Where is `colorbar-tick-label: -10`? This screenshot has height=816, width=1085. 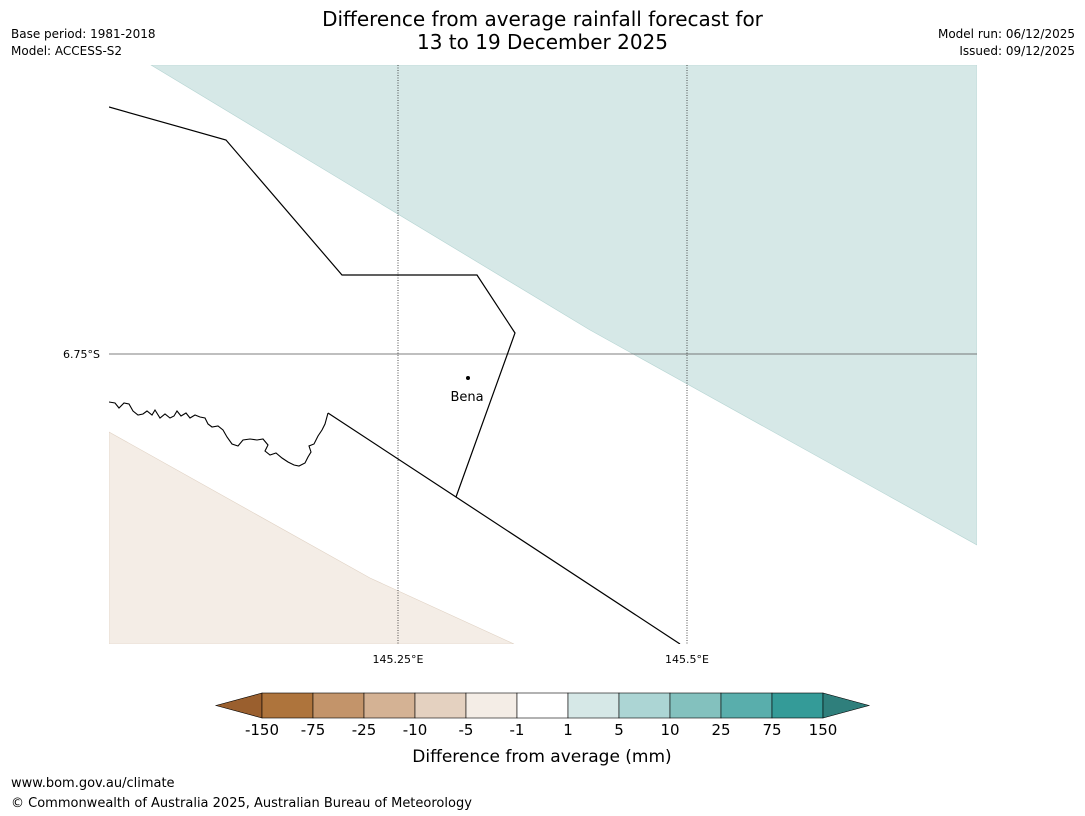 colorbar-tick-label: -10 is located at coordinates (415, 730).